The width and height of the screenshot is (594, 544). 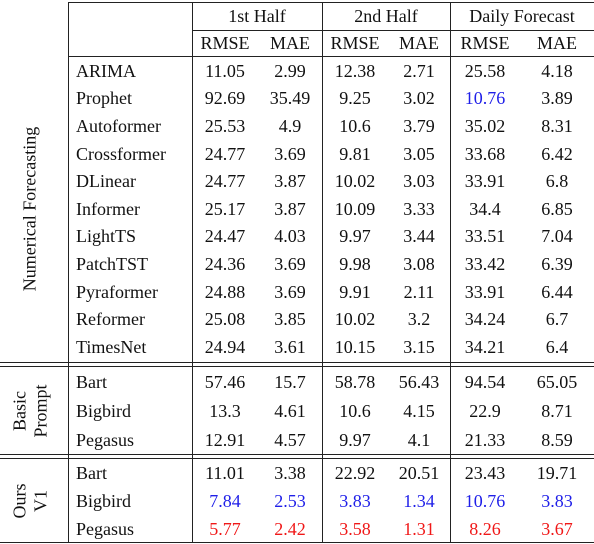 What do you see at coordinates (290, 236) in the screenshot?
I see `cell: 4.03` at bounding box center [290, 236].